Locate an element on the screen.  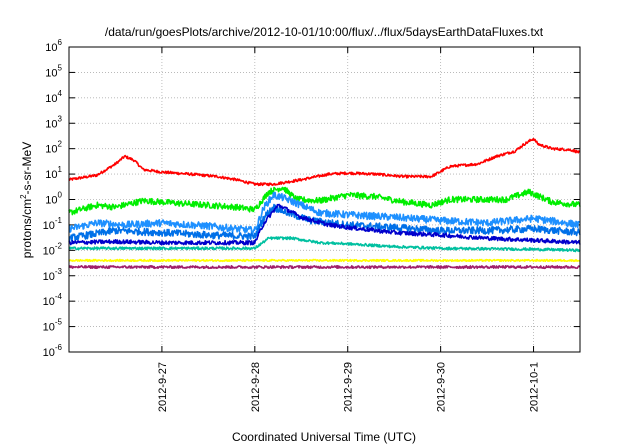
y-tick-label: 10⁻³ is located at coordinates (53, 275).